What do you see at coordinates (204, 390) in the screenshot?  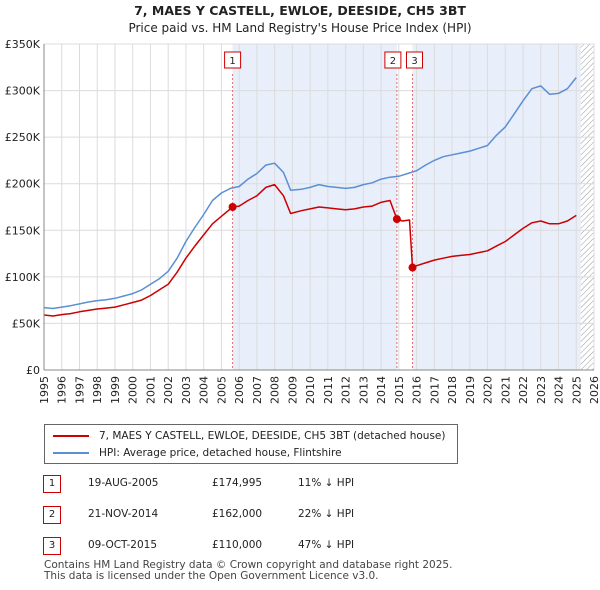 I see `x-tick-label: 2004` at bounding box center [204, 390].